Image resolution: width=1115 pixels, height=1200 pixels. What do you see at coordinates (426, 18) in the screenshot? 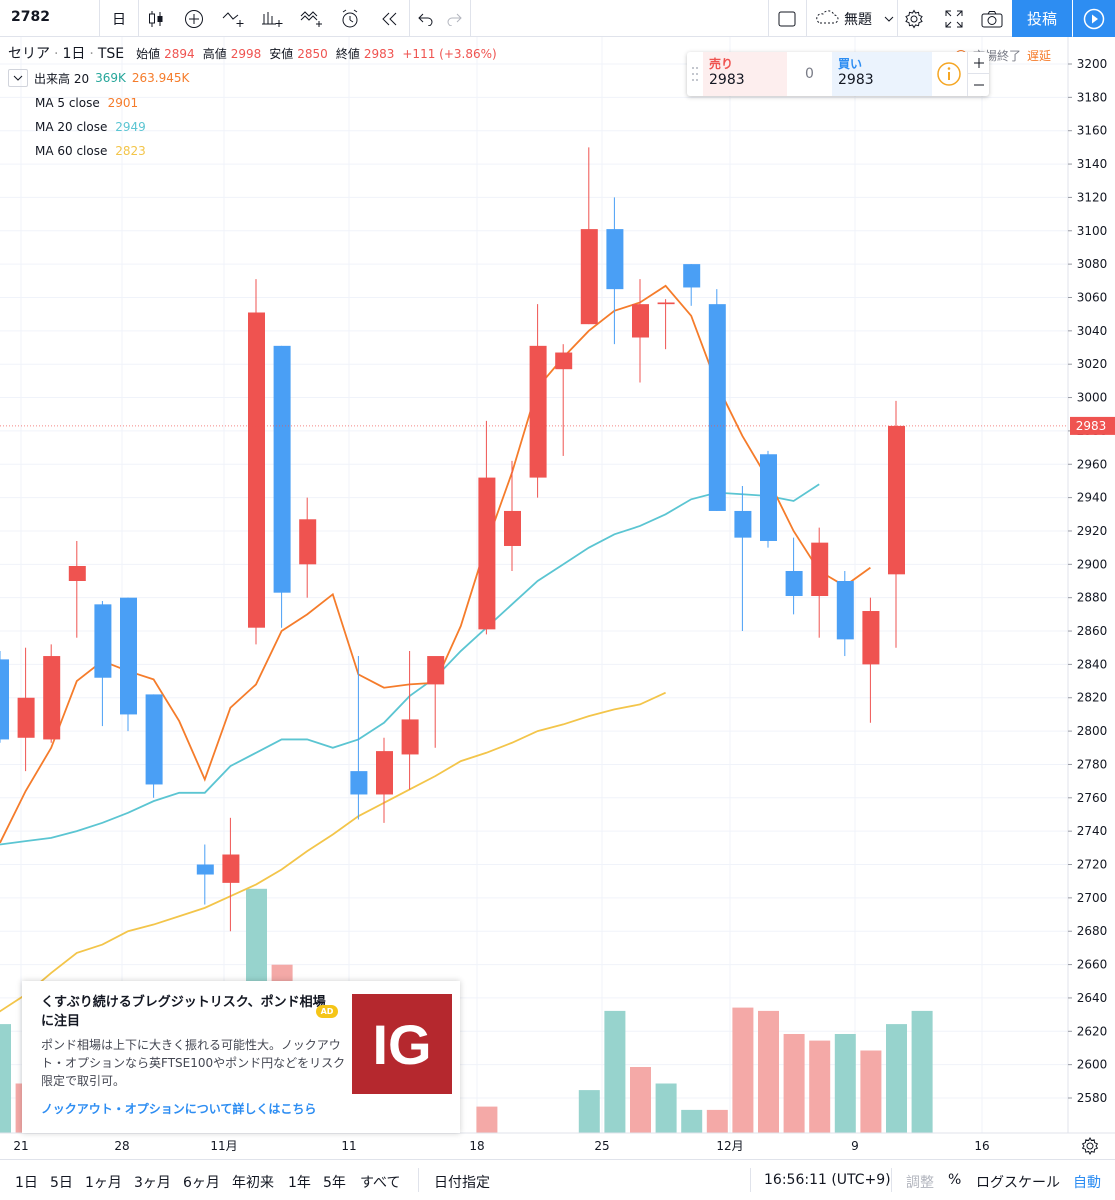
I see `undo-icon` at bounding box center [426, 18].